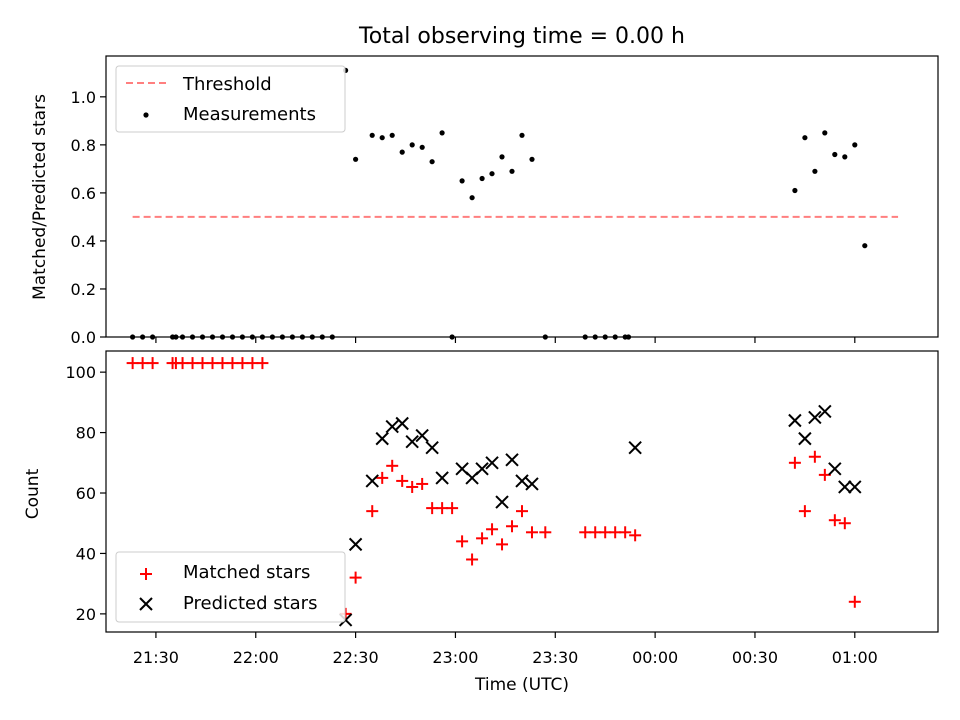 The image size is (960, 720). I want to click on count-legend-box, so click(230, 587).